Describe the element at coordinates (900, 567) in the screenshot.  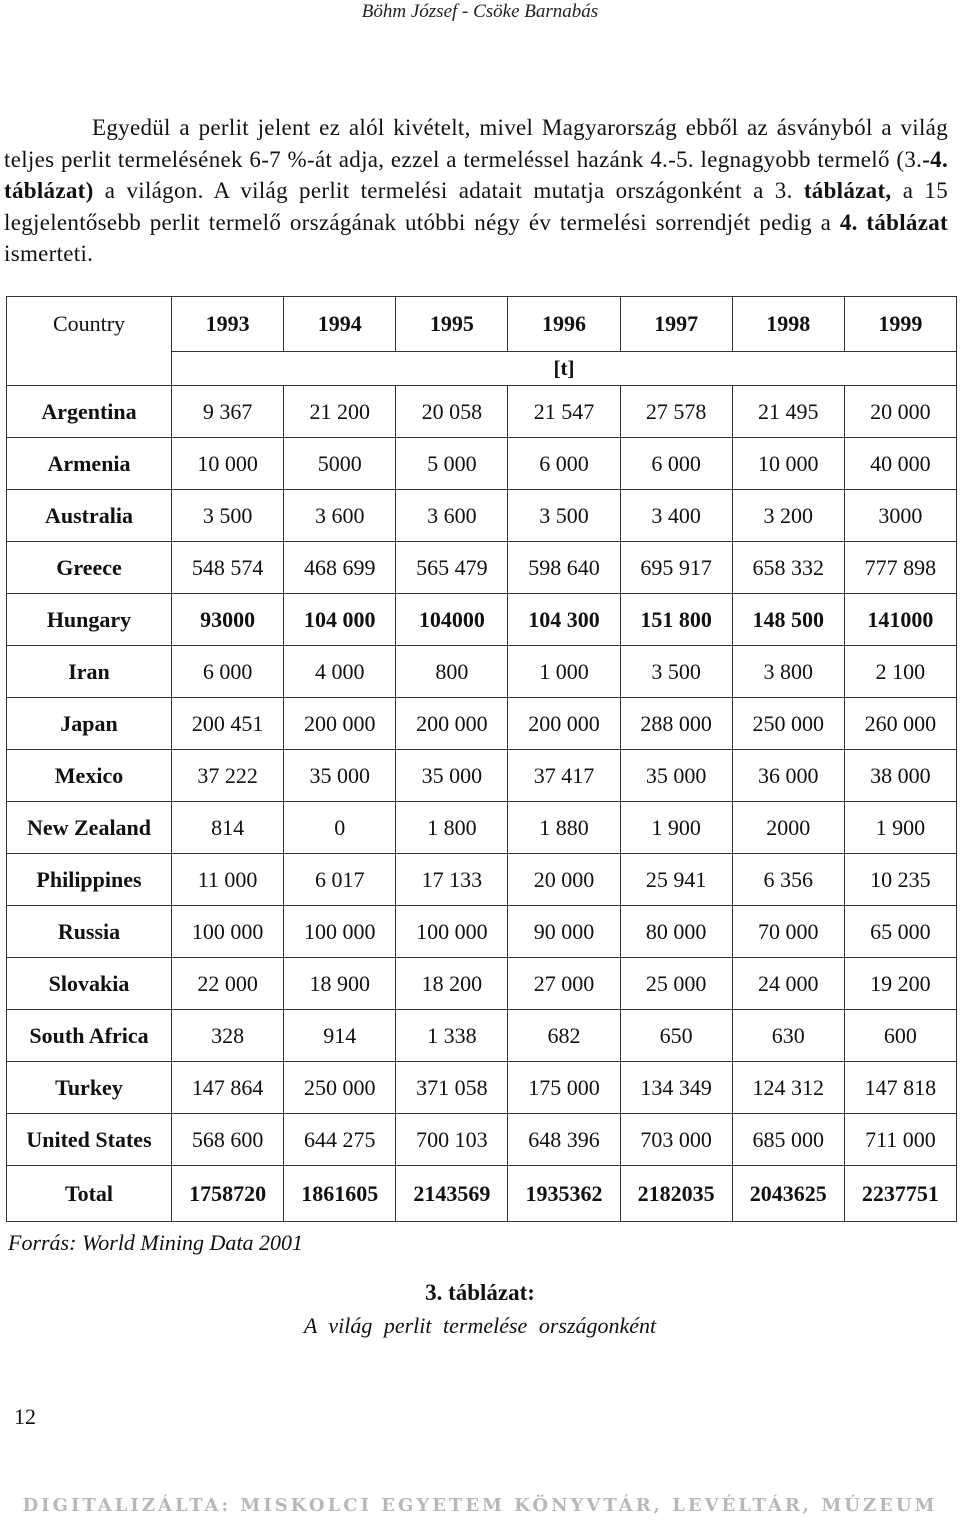
I see `value-cell: 777 898` at that location.